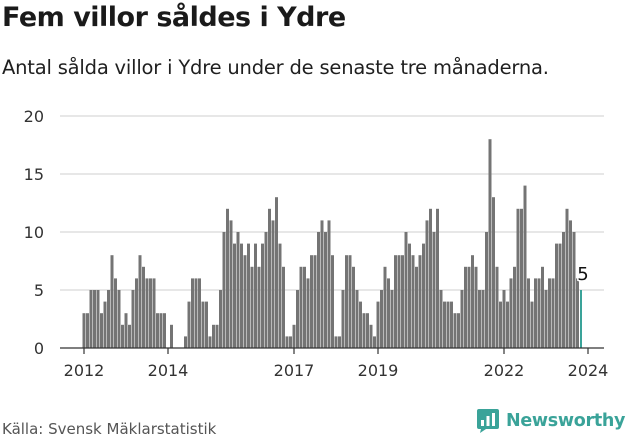 Image resolution: width=631 pixels, height=439 pixels. Describe the element at coordinates (378, 370) in the screenshot. I see `x-tick-label: 2019` at that location.